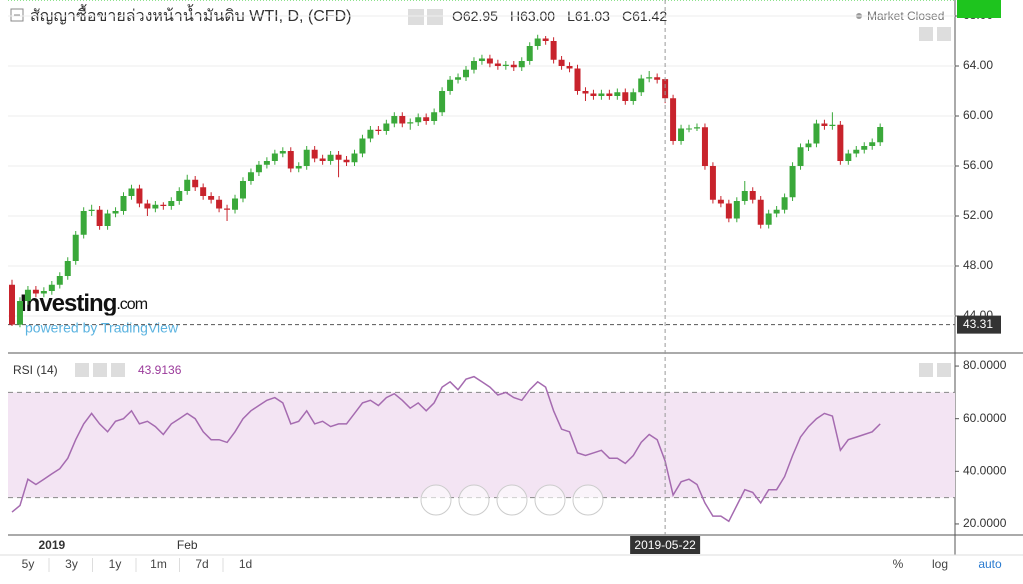  I want to click on range-button: 7d, so click(201, 564).